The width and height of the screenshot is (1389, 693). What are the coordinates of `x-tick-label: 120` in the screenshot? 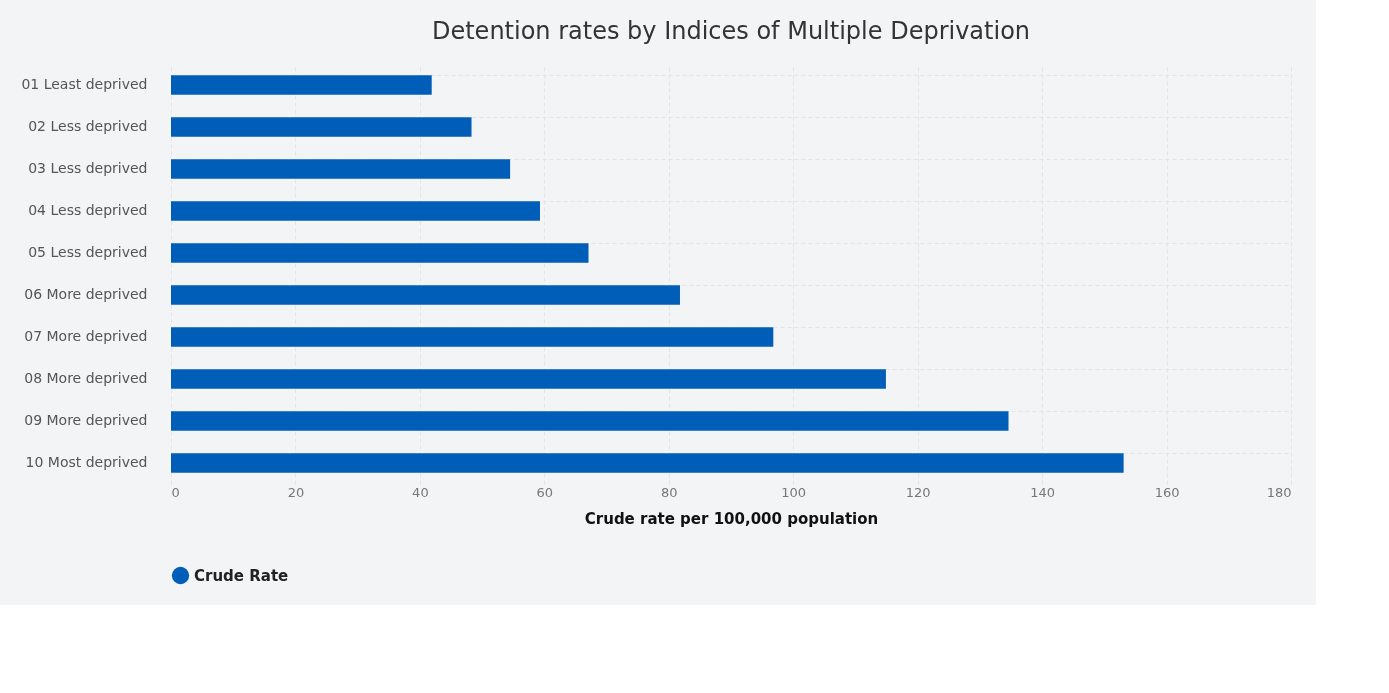 It's located at (918, 492).